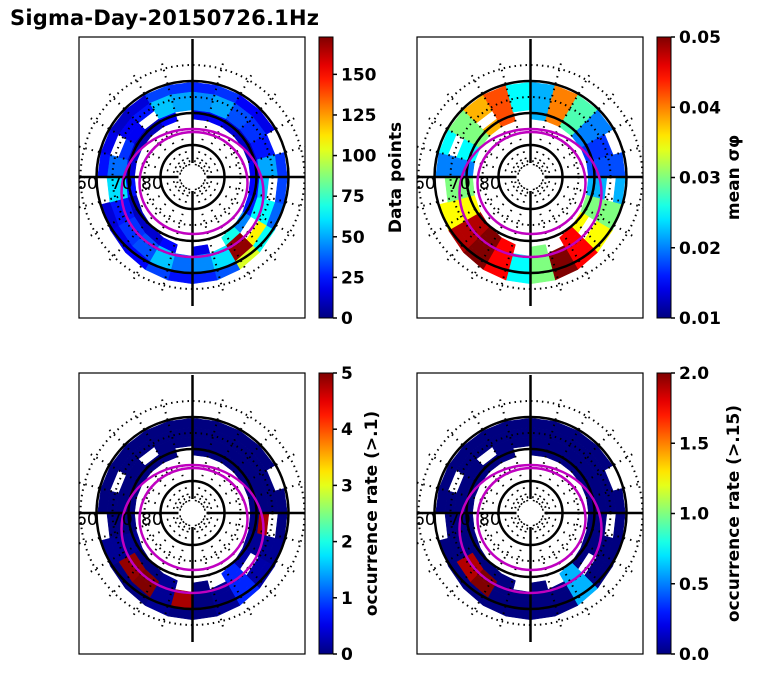  Describe the element at coordinates (372, 513) in the screenshot. I see `colorbar-label: occurrence rate (>.1)` at that location.